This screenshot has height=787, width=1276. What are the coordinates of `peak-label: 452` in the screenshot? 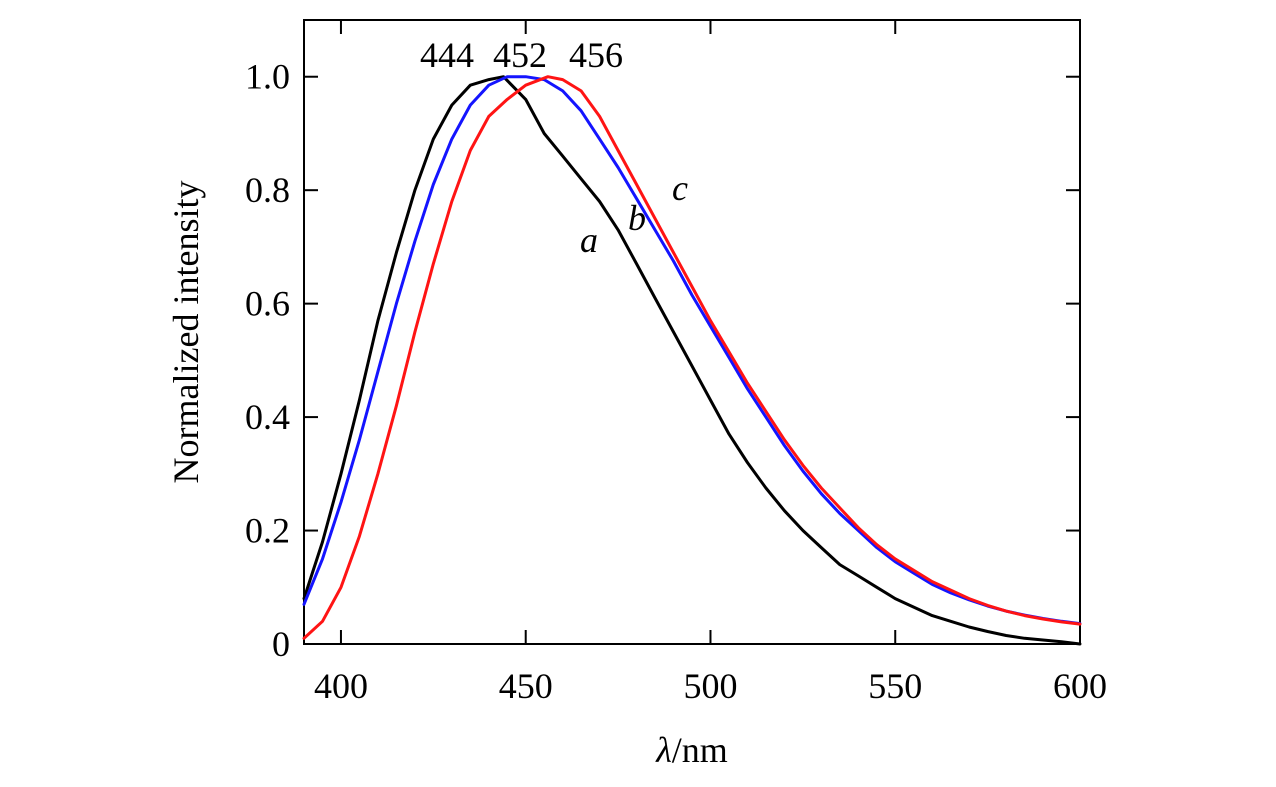 It's located at (520, 55).